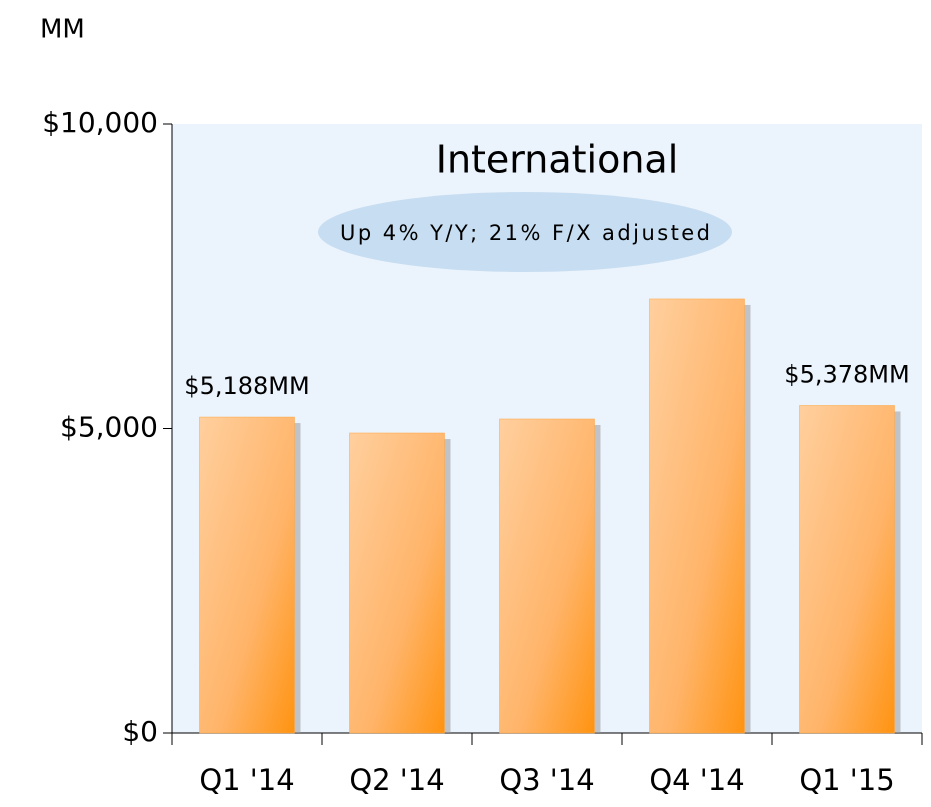 This screenshot has height=807, width=931. I want to click on x-tick-label: Q2 '14, so click(396, 780).